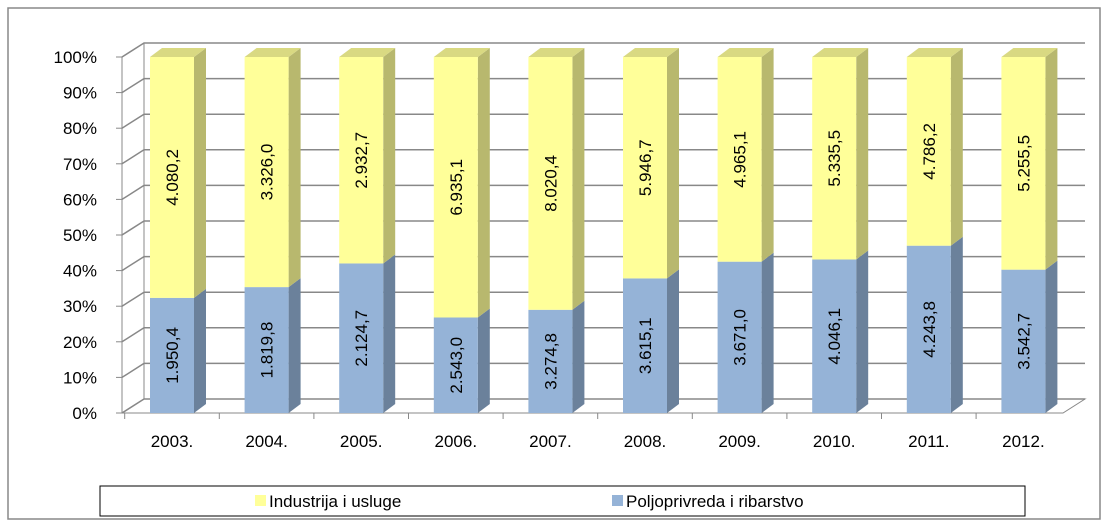 The height and width of the screenshot is (532, 1108). I want to click on y-tick-label: 90%, so click(80, 93).